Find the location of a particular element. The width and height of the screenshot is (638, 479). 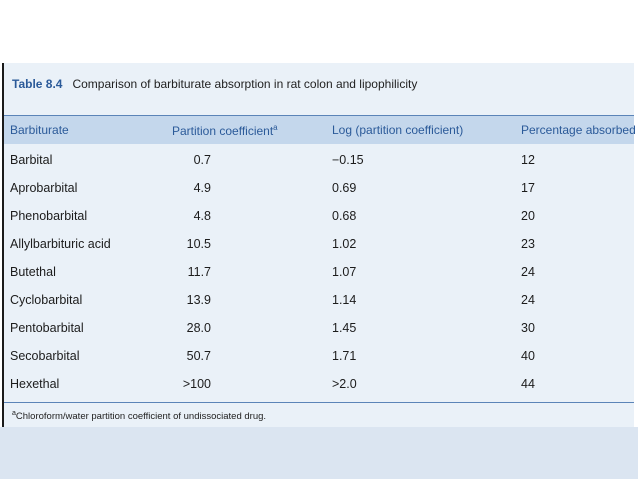

table-label: Table 8.4 is located at coordinates (37, 84).